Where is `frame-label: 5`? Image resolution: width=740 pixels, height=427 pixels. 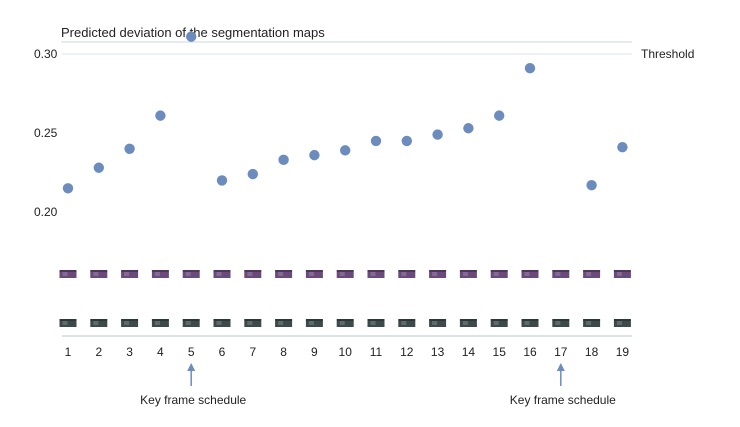 frame-label: 5 is located at coordinates (191, 352).